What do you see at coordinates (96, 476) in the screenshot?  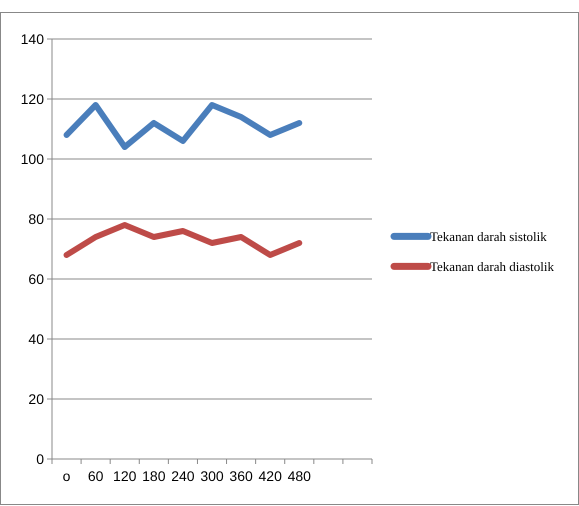 I see `x-tick-label: 60` at bounding box center [96, 476].